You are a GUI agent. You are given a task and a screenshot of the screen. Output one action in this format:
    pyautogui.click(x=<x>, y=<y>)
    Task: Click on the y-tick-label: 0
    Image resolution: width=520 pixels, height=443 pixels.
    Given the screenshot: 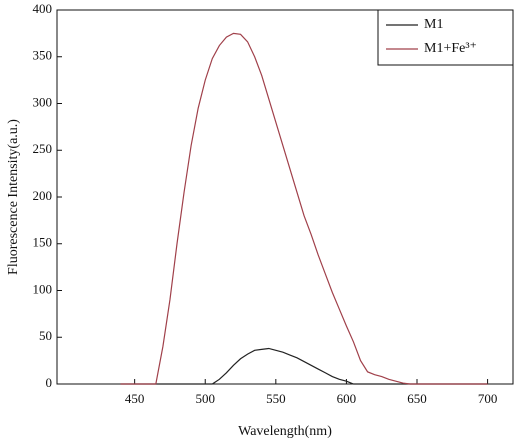 What is the action you would take?
    pyautogui.click(x=49, y=382)
    